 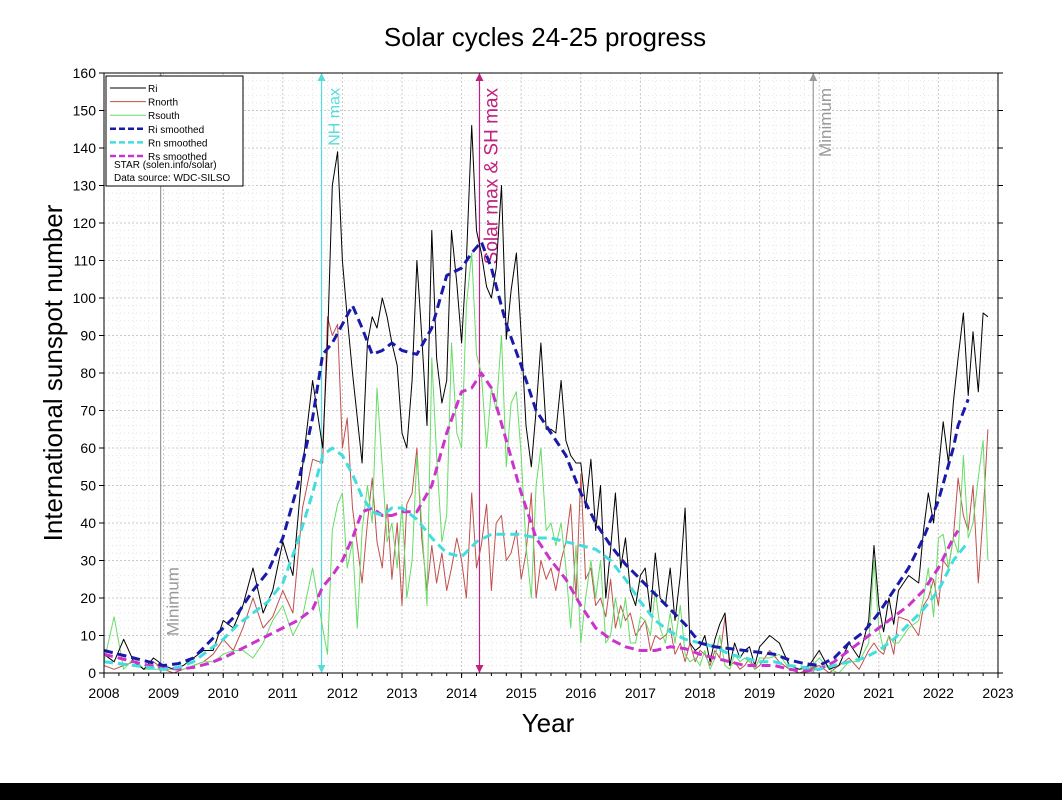 I want to click on x-tick-label: 2008, so click(x=103, y=693).